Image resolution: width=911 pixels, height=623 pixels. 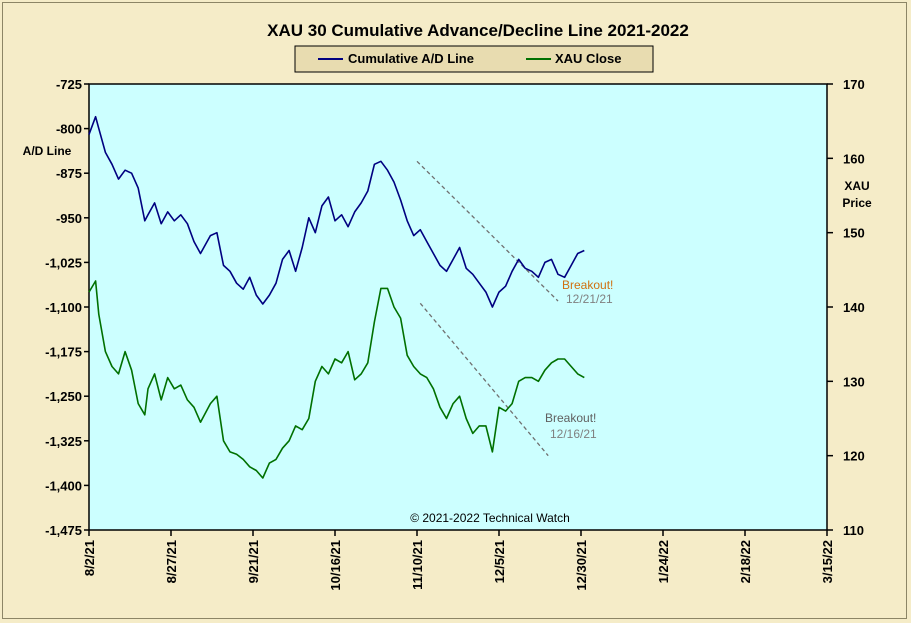 What do you see at coordinates (857, 203) in the screenshot?
I see `right-axis-label-line2: Price` at bounding box center [857, 203].